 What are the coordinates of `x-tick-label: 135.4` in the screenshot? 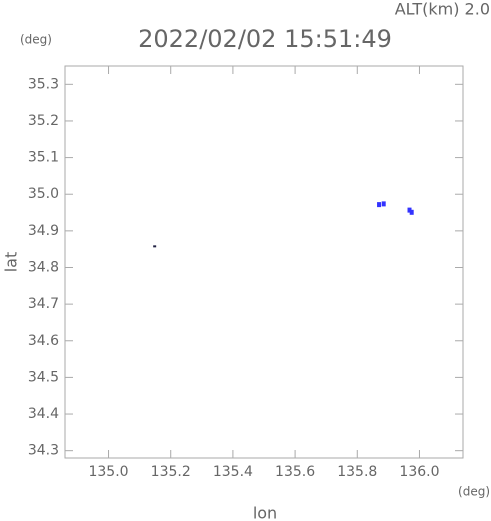 It's located at (233, 472).